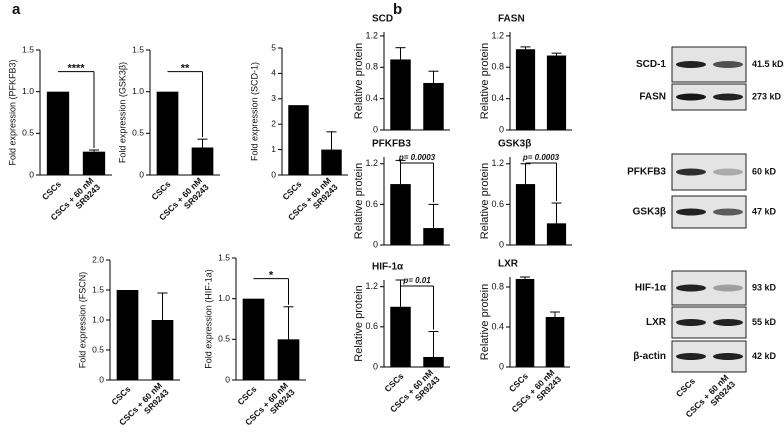 This screenshot has height=432, width=784. What do you see at coordinates (685, 387) in the screenshot?
I see `lane-label: CSCs` at bounding box center [685, 387].